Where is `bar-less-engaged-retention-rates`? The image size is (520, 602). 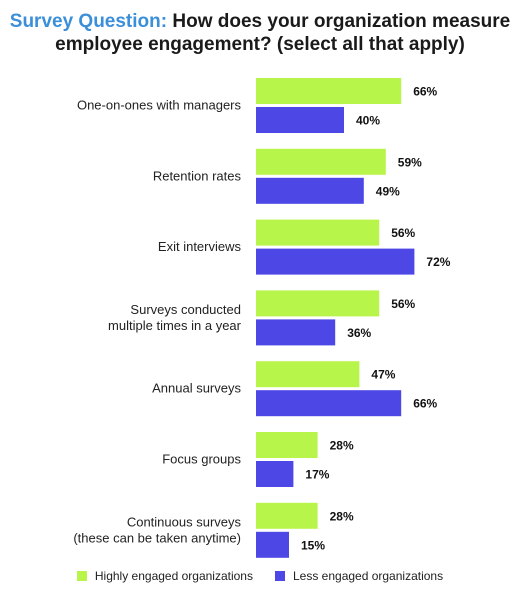 bar-less-engaged-retention-rates is located at coordinates (310, 190).